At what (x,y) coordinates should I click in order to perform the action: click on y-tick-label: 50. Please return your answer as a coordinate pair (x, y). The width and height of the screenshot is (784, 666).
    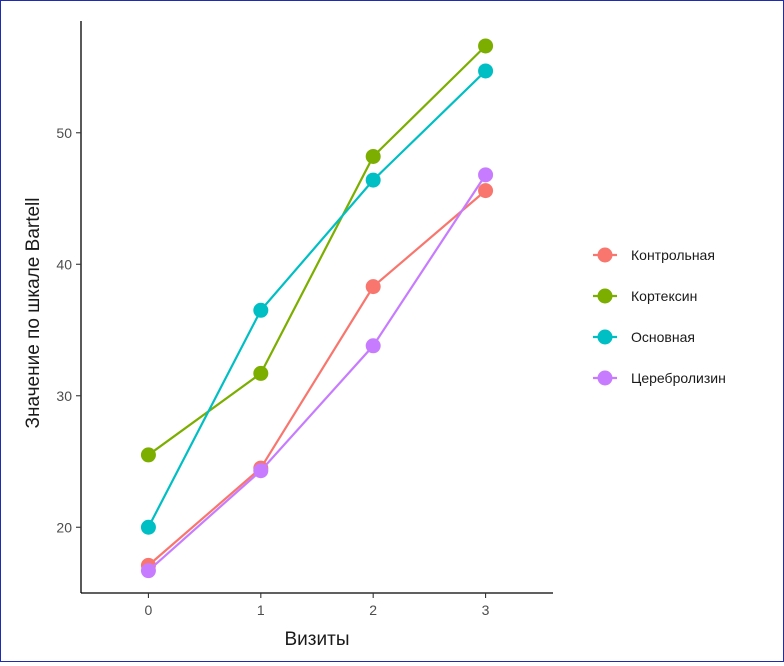
    Looking at the image, I should click on (64, 133).